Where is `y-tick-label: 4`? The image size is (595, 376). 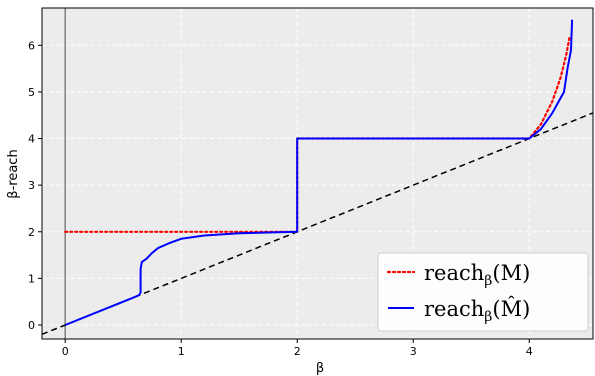 y-tick-label: 4 is located at coordinates (31, 139).